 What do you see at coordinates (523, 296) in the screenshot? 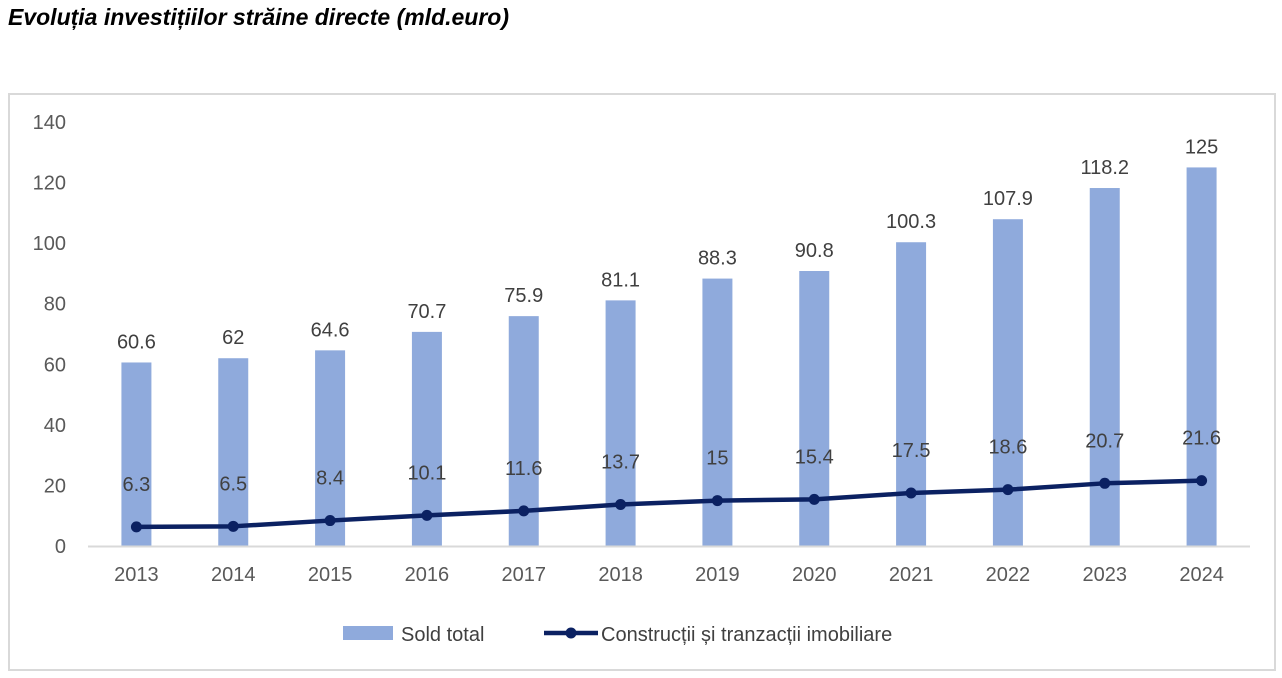
I see `bar-data-label: 75.9` at bounding box center [523, 296].